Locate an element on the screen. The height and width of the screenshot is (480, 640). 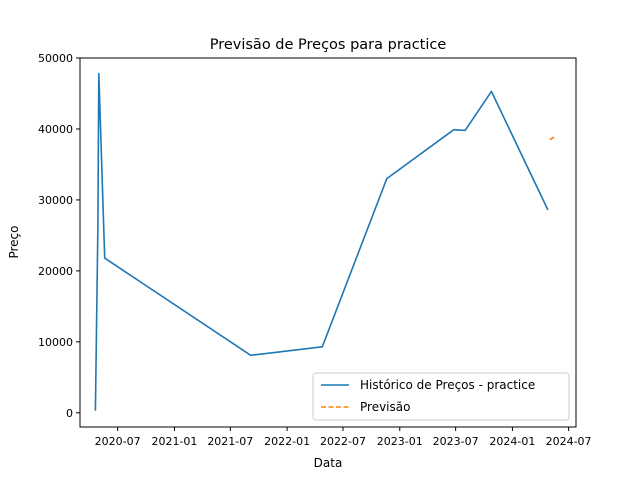
forecast-series-line is located at coordinates (553, 138).